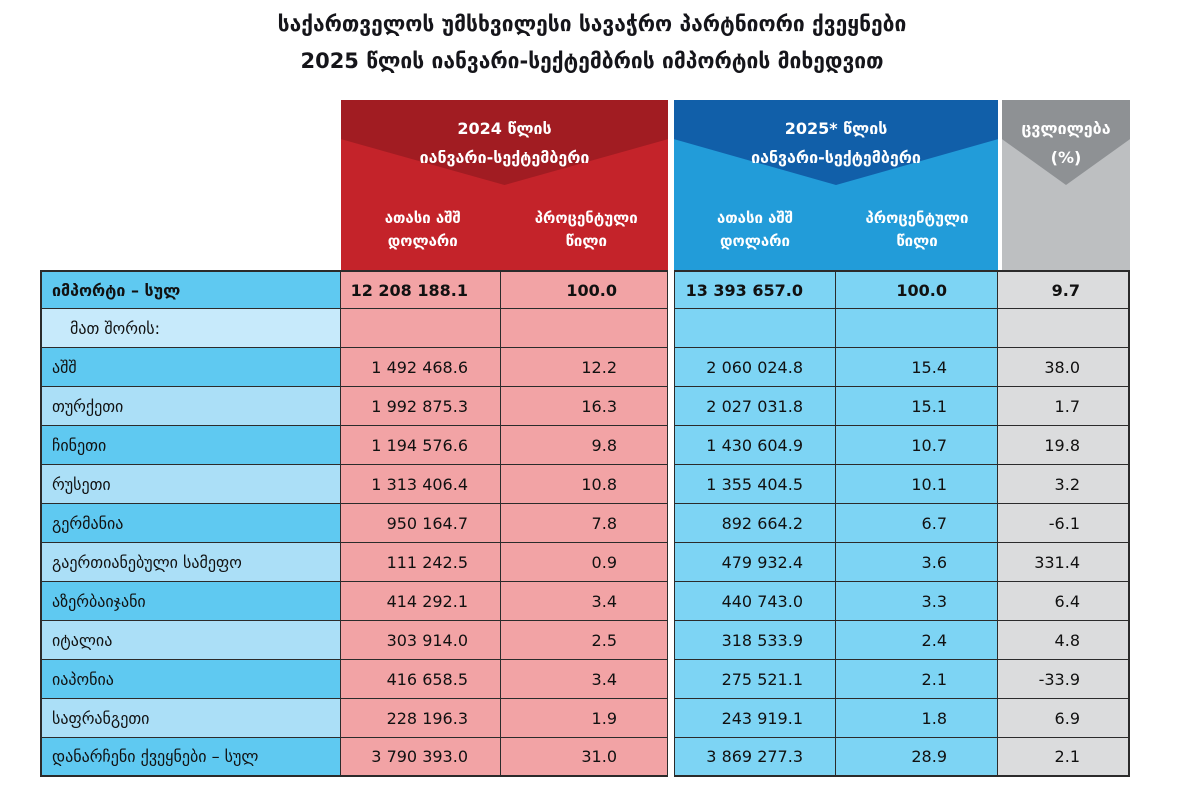  I want to click on header-2024-col-usd: ათასი აშშ დოლარი, so click(422, 229).